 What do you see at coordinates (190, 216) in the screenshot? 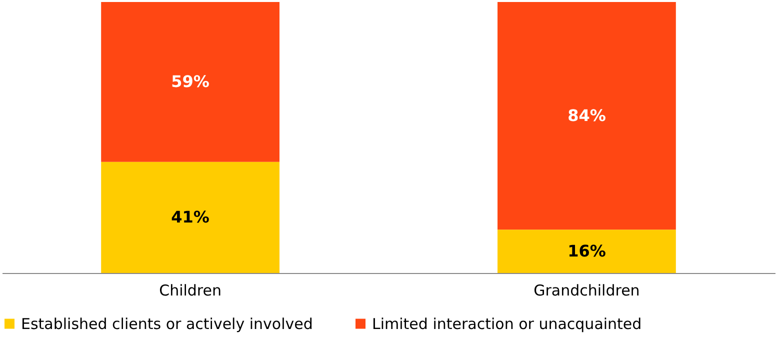
I see `data-label: 41%` at bounding box center [190, 216].